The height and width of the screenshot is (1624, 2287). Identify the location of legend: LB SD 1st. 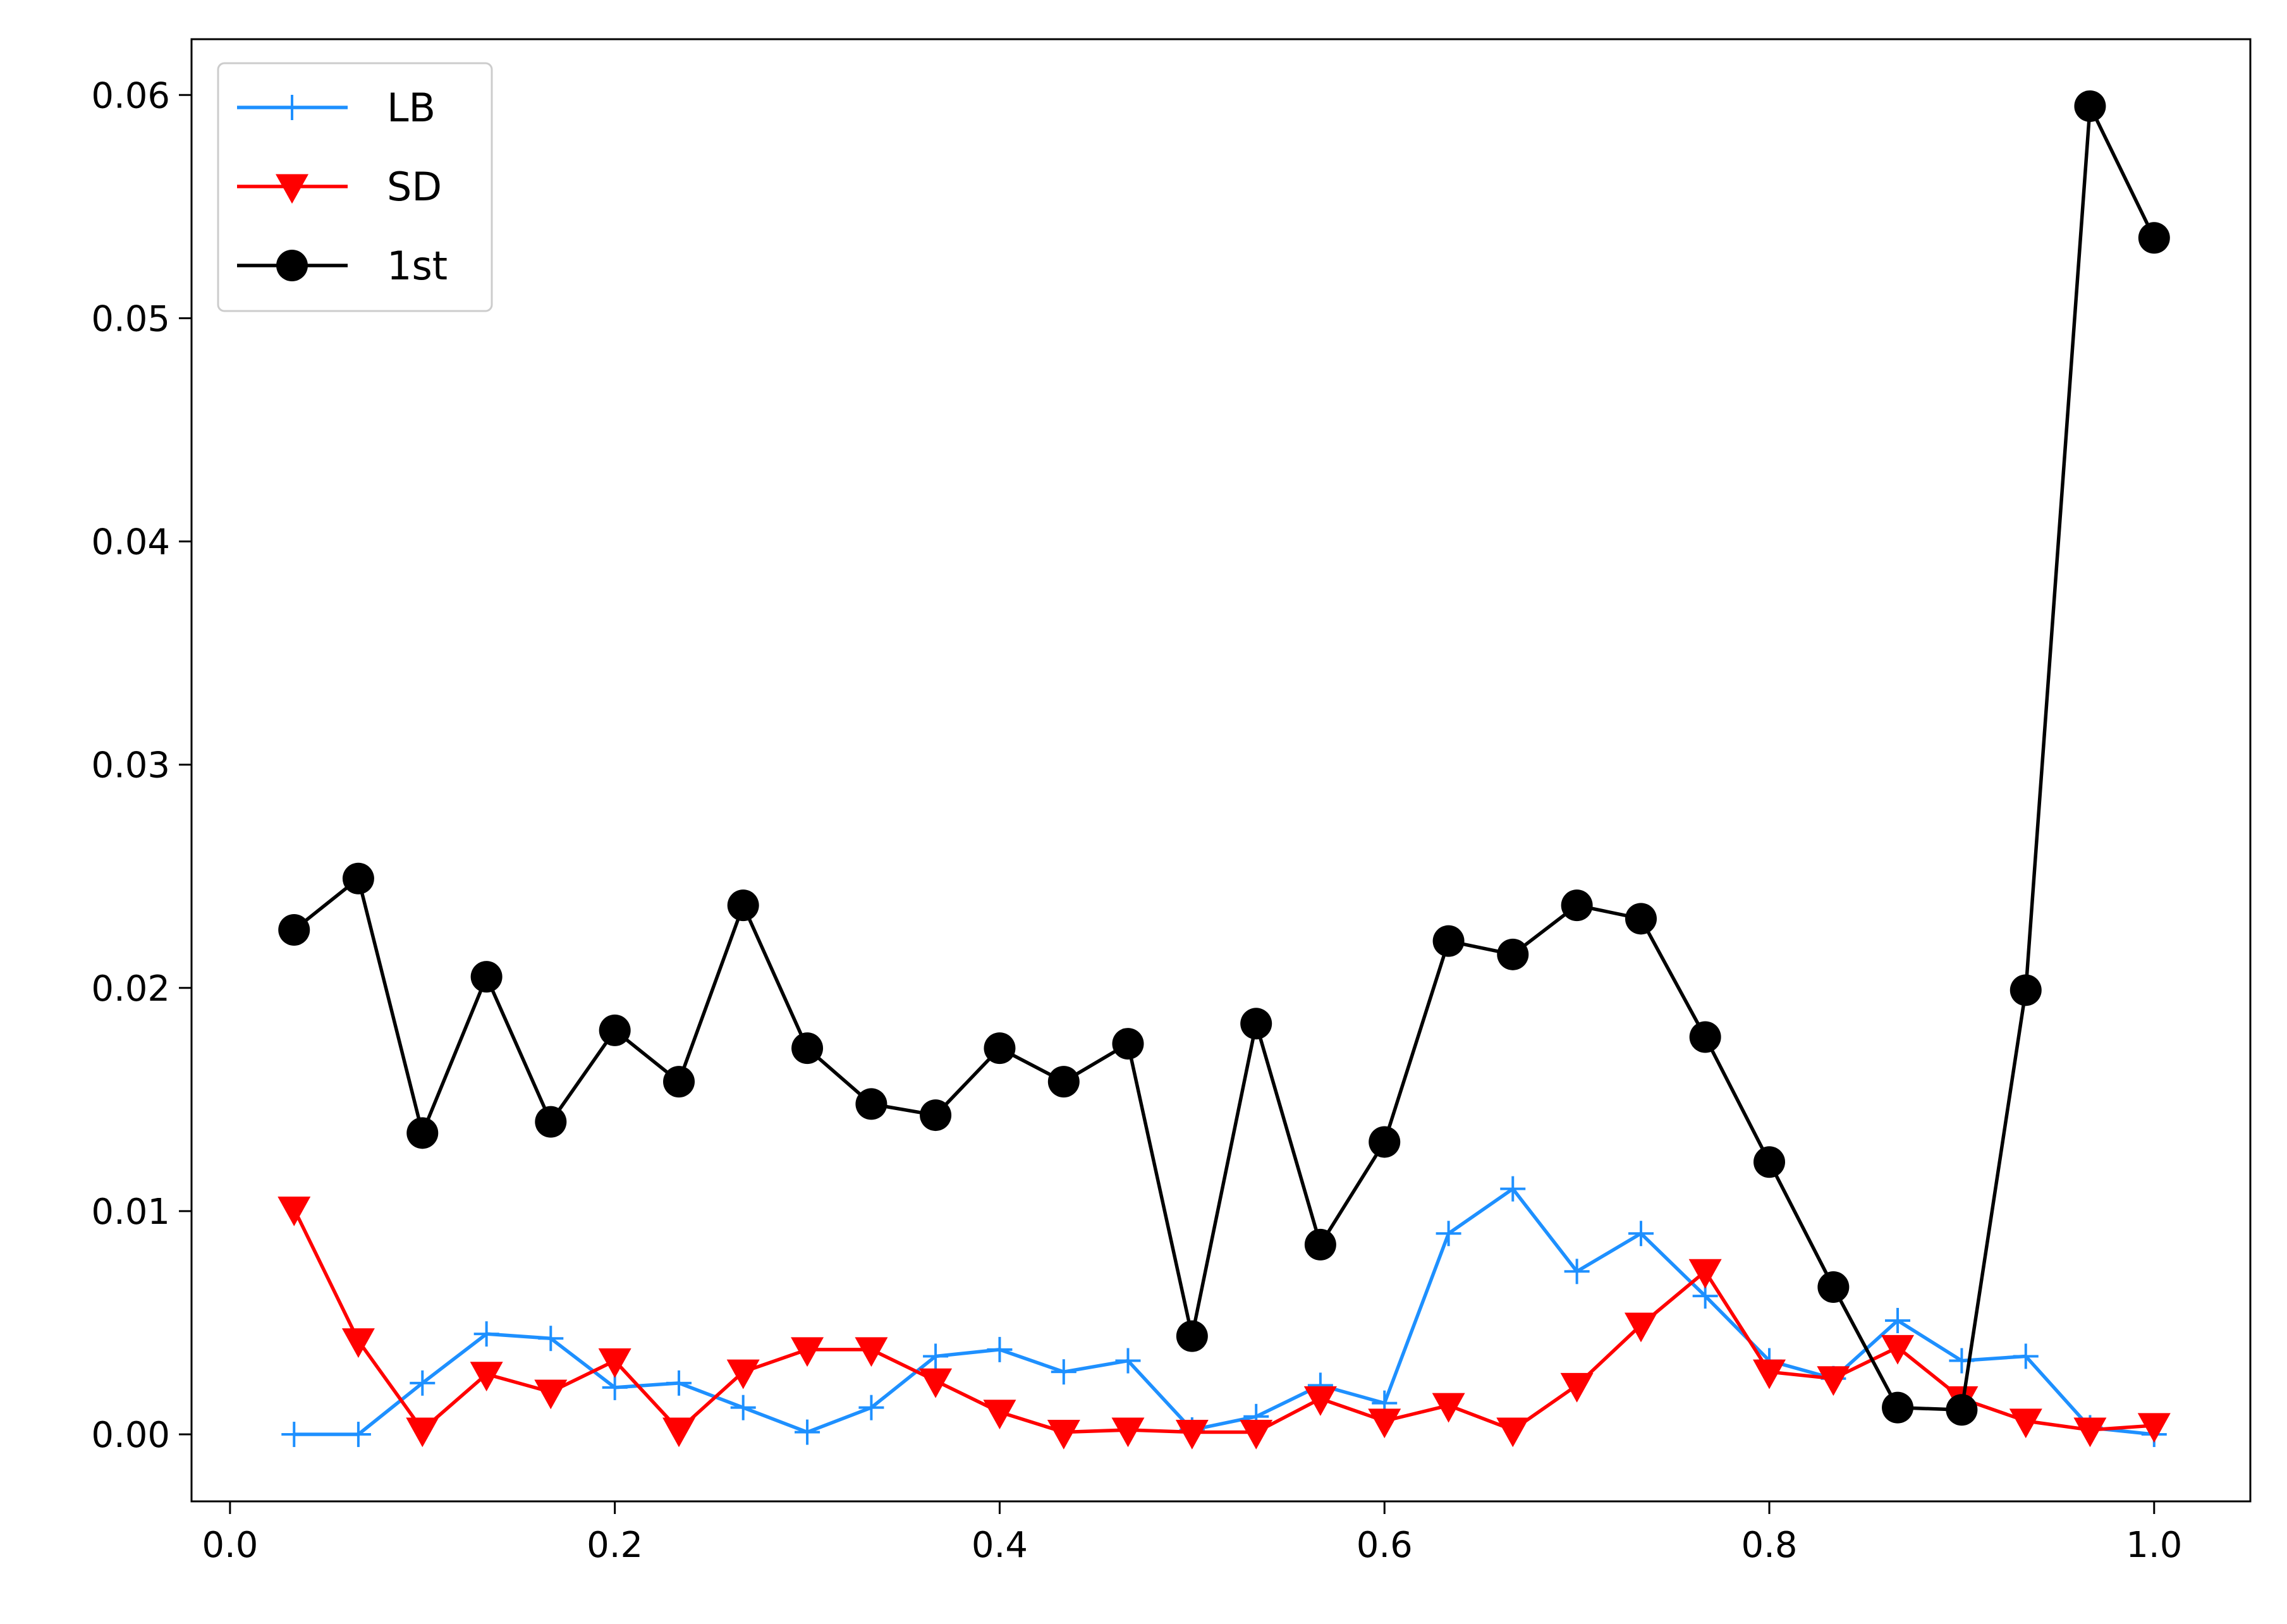
(355, 187).